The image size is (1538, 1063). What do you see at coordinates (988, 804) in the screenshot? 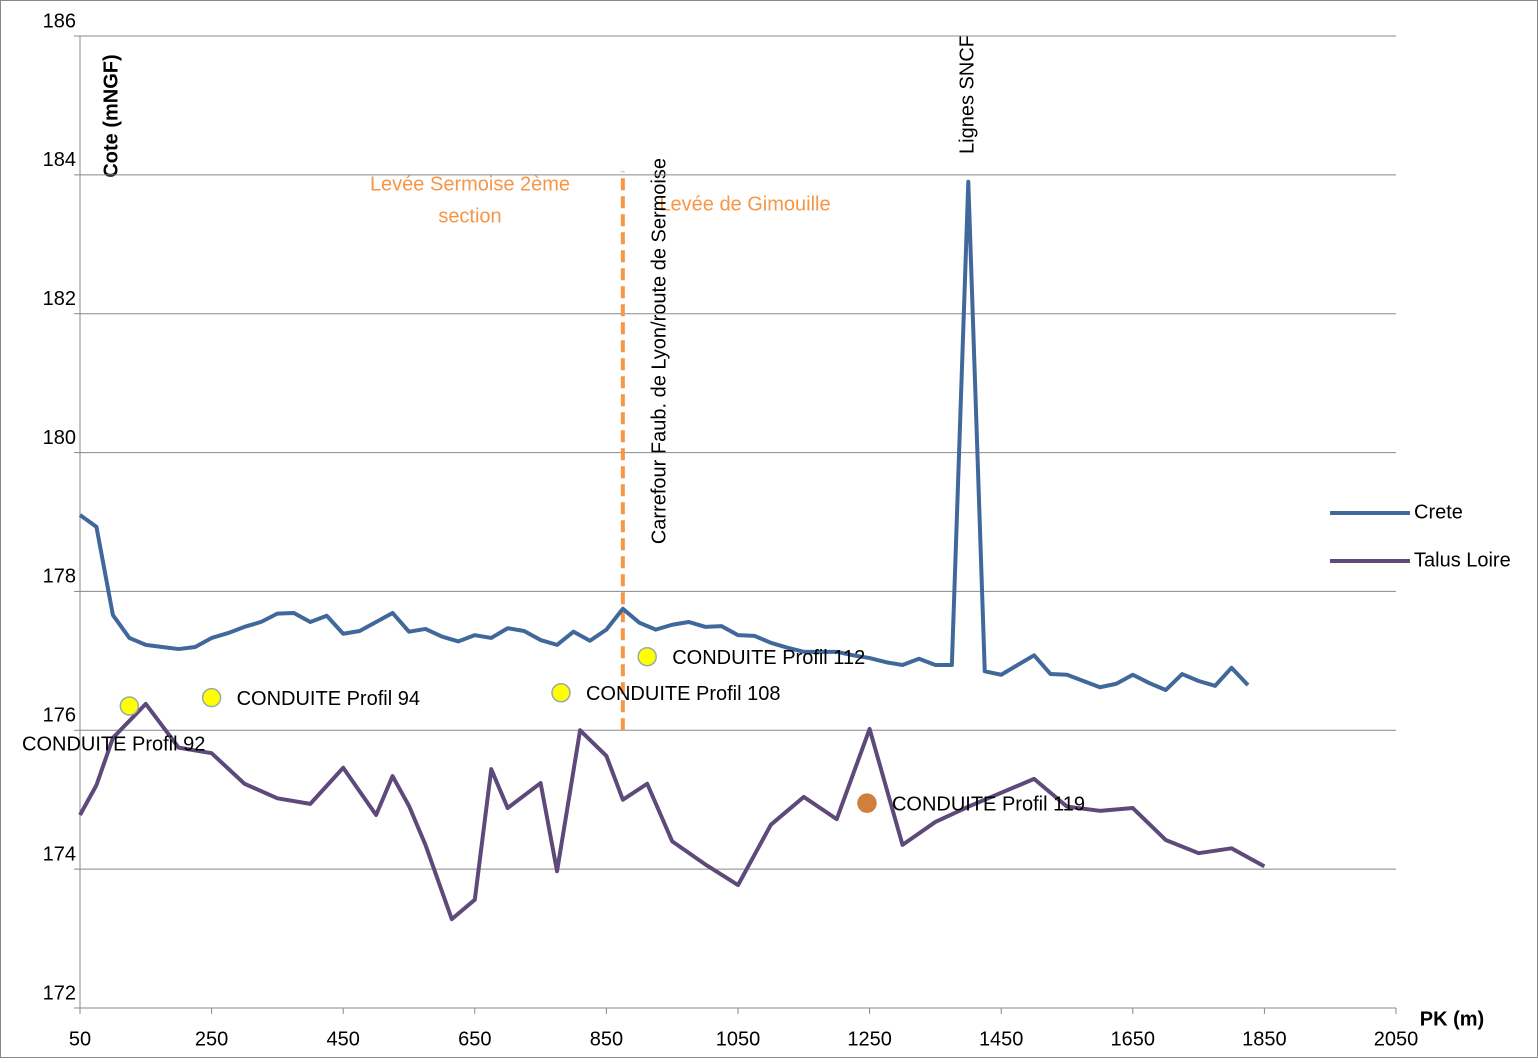
I see `point-label: CONDUITE Profil 119` at bounding box center [988, 804].